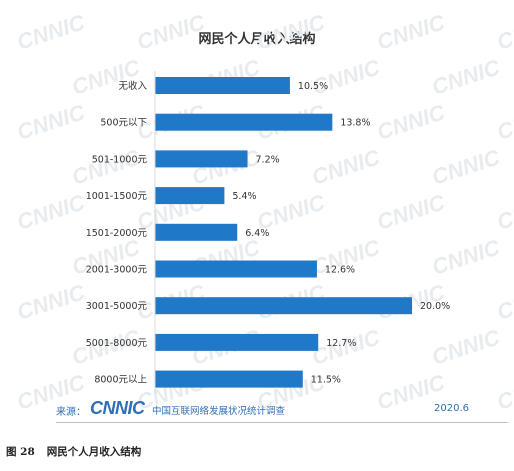  I want to click on category-label: 8000元以上, so click(120, 380).